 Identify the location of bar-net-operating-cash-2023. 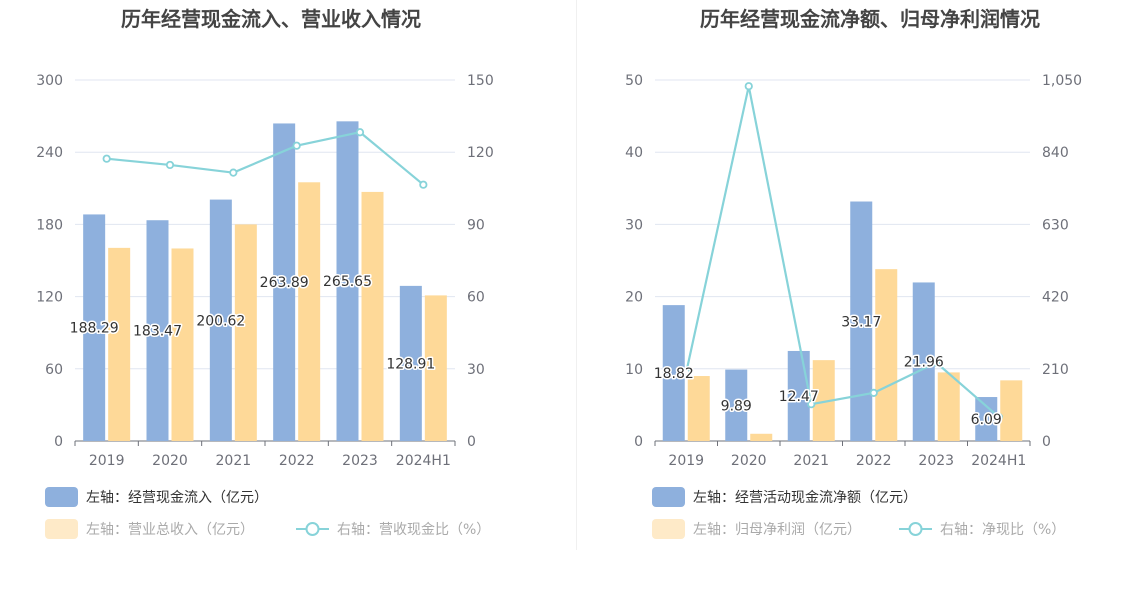
(923, 361).